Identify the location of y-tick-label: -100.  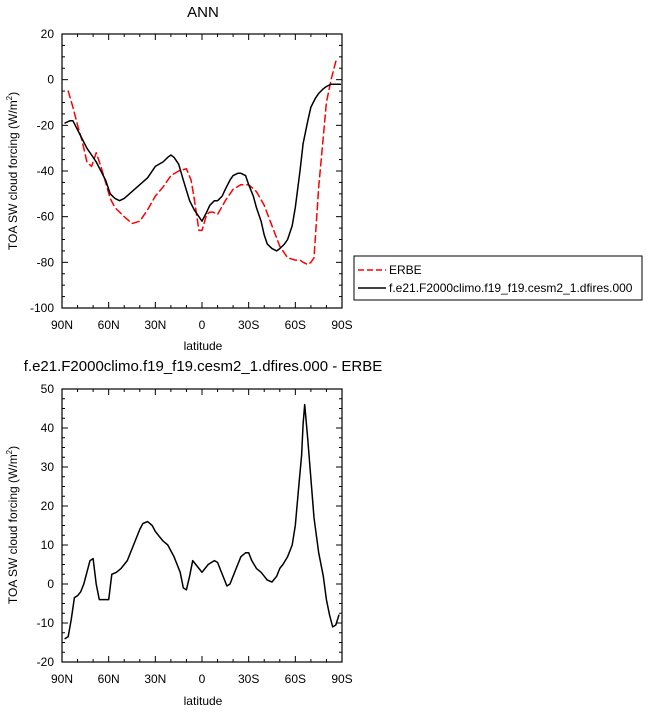
(42, 308).